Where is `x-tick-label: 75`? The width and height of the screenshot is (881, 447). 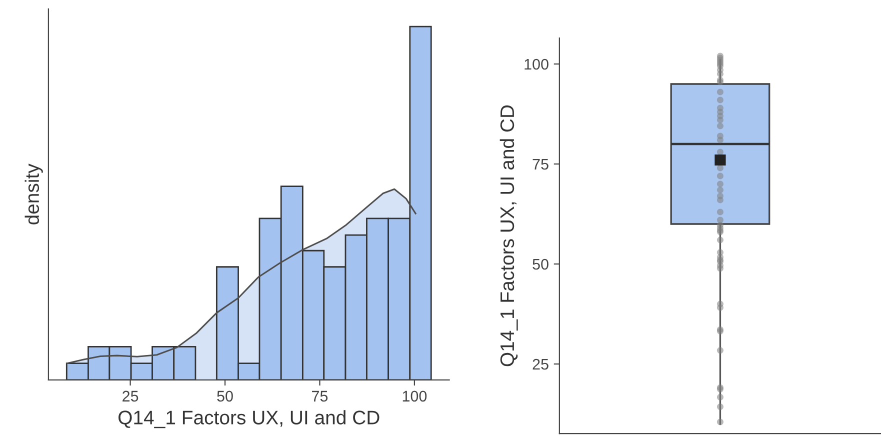
x-tick-label: 75 is located at coordinates (320, 396).